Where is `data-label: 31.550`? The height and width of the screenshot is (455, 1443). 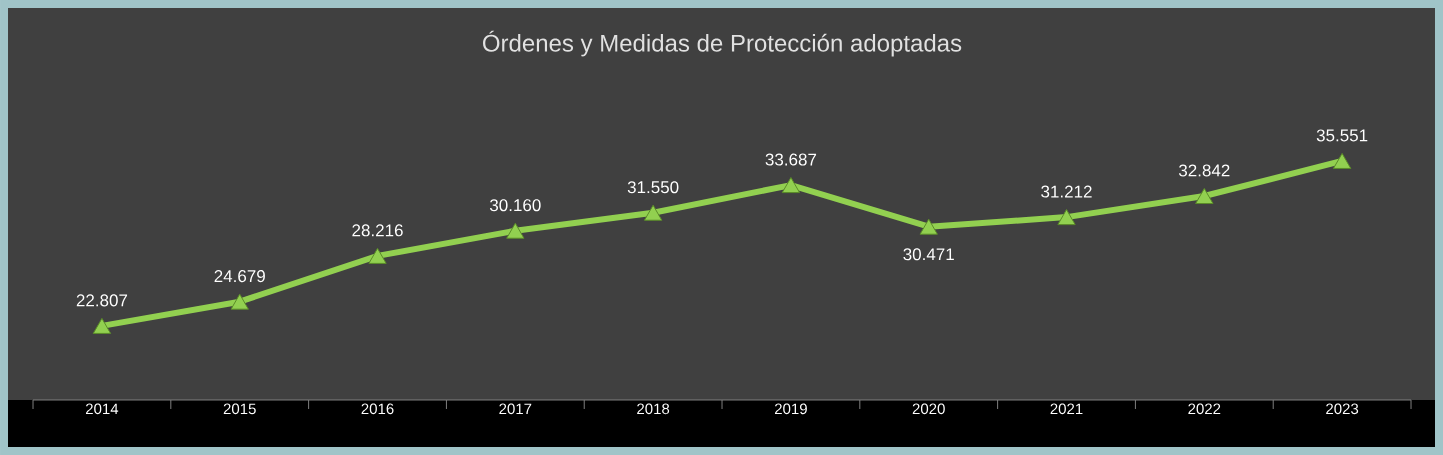
data-label: 31.550 is located at coordinates (653, 187).